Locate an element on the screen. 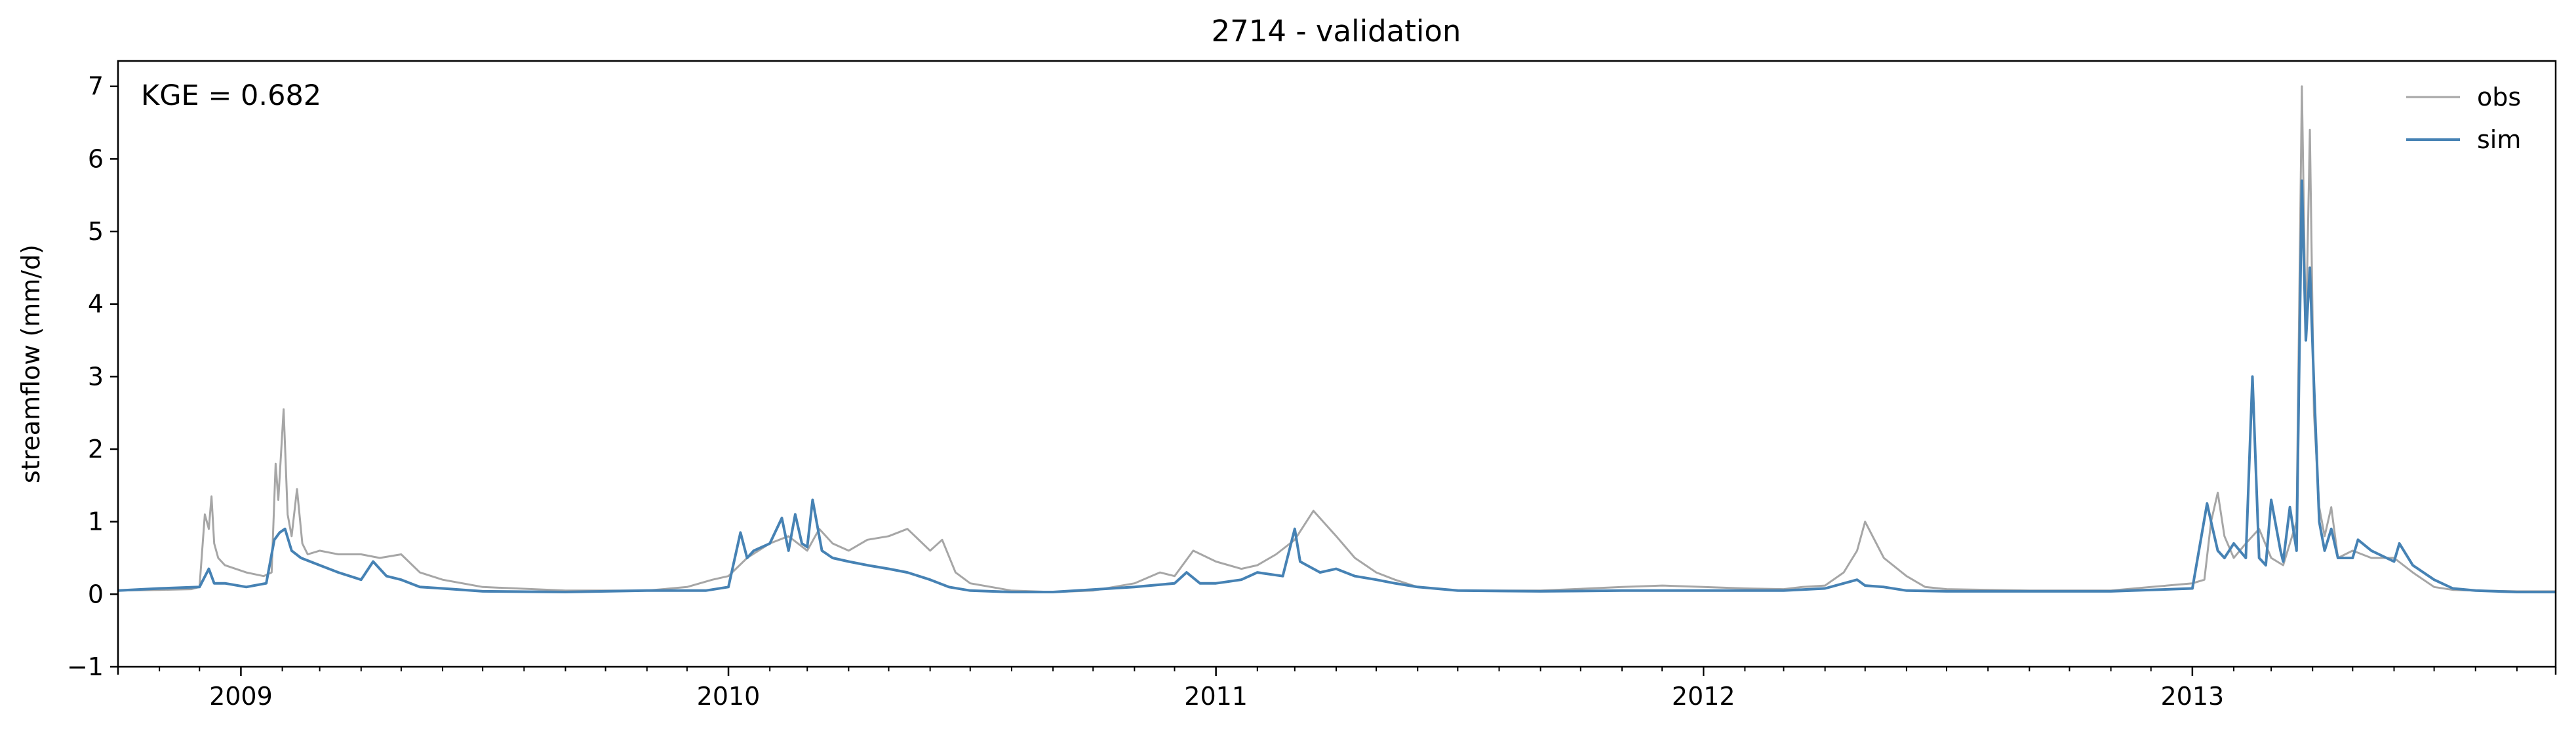 The image size is (2576, 733). y-tick-label: 0 is located at coordinates (96, 594).